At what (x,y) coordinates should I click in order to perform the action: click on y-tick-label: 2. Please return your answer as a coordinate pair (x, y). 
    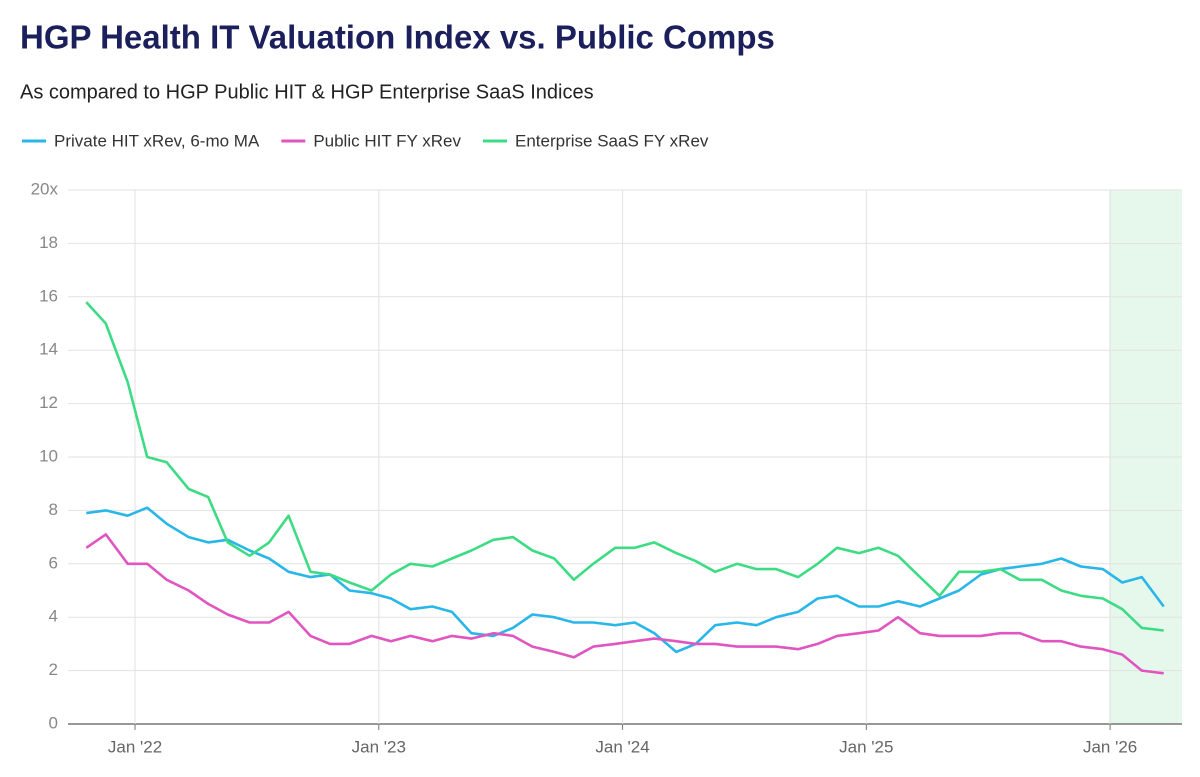
    Looking at the image, I should click on (53, 669).